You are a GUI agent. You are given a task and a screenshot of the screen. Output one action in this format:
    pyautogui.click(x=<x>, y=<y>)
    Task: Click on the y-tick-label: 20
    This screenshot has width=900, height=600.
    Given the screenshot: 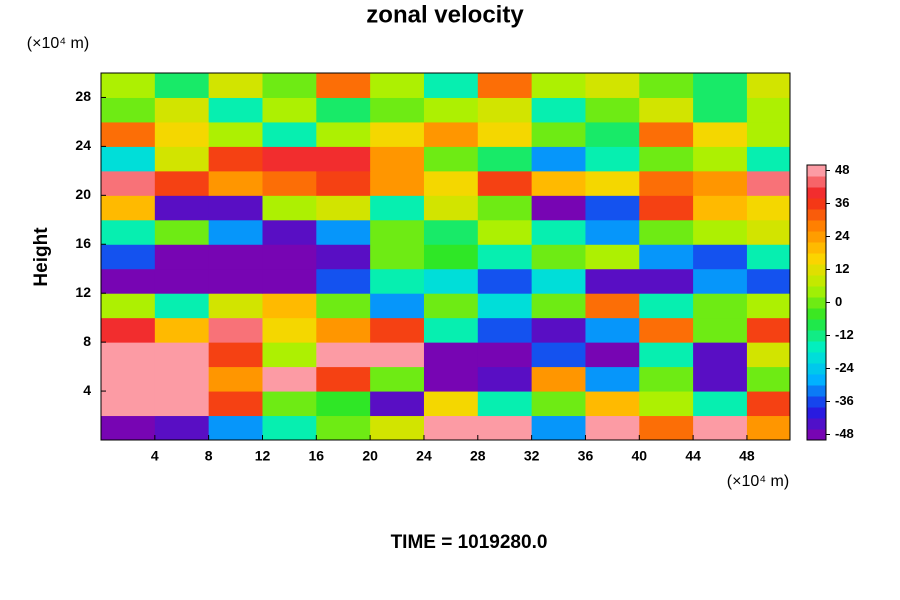 What is the action you would take?
    pyautogui.click(x=83, y=194)
    